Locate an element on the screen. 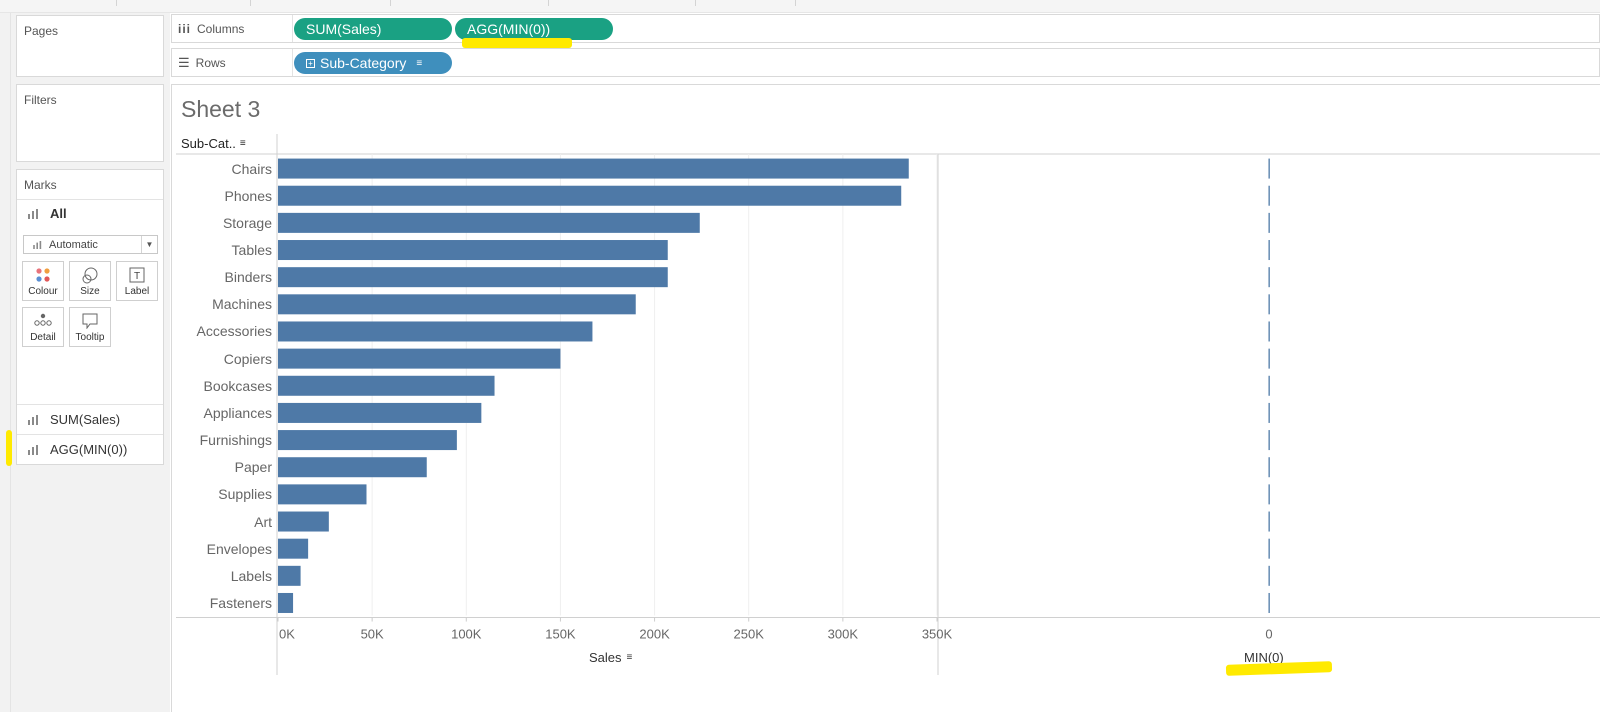 The width and height of the screenshot is (1600, 712). sales-tick-label: 350K is located at coordinates (937, 634).